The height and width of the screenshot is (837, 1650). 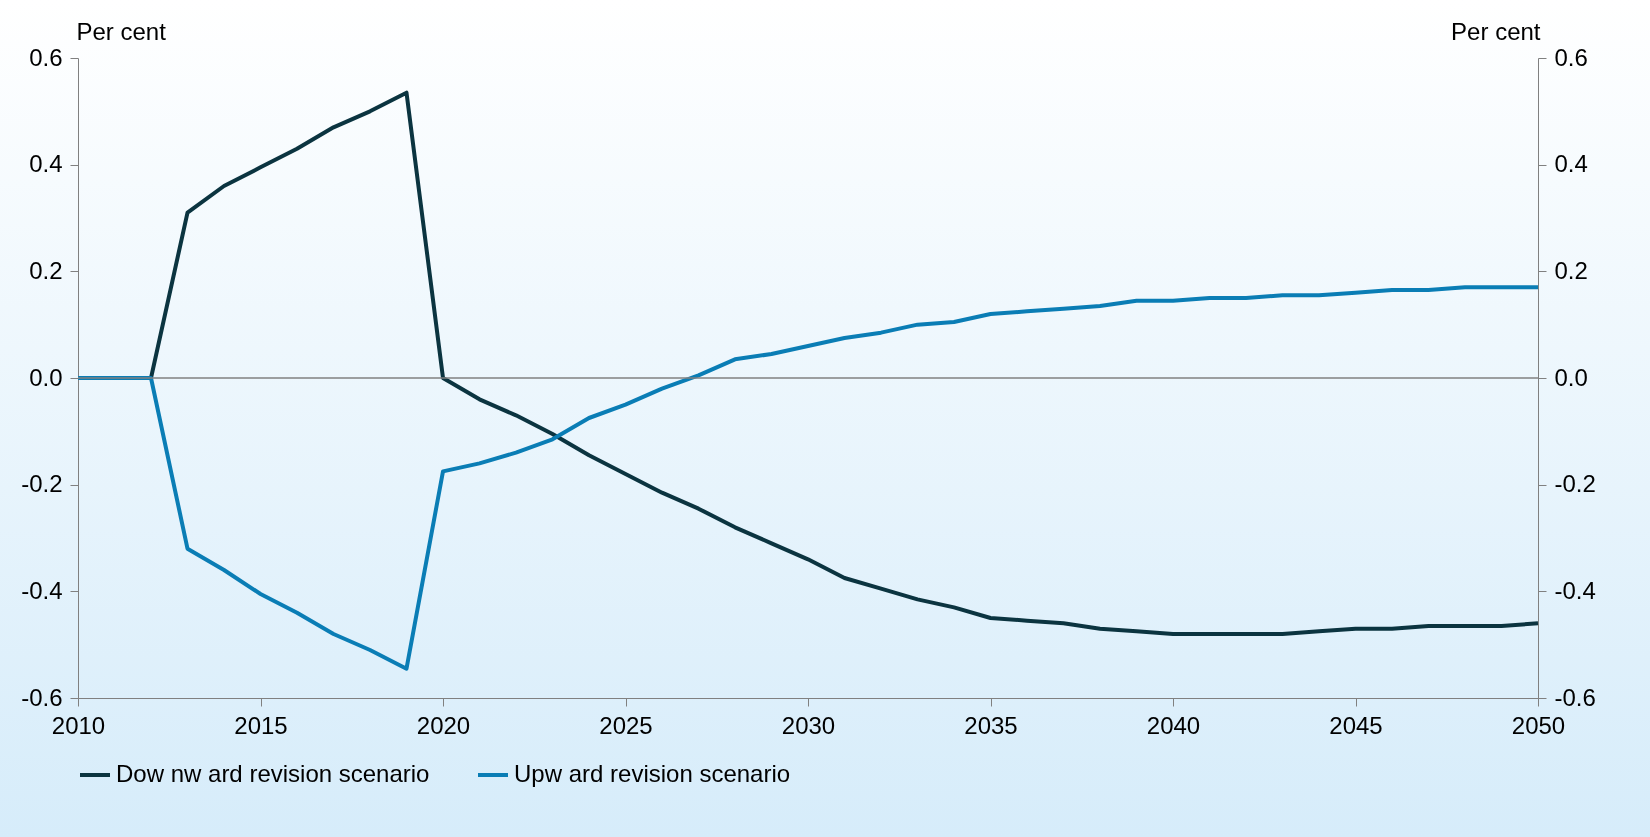 What do you see at coordinates (121, 31) in the screenshot?
I see `y-axis-title: Per cent` at bounding box center [121, 31].